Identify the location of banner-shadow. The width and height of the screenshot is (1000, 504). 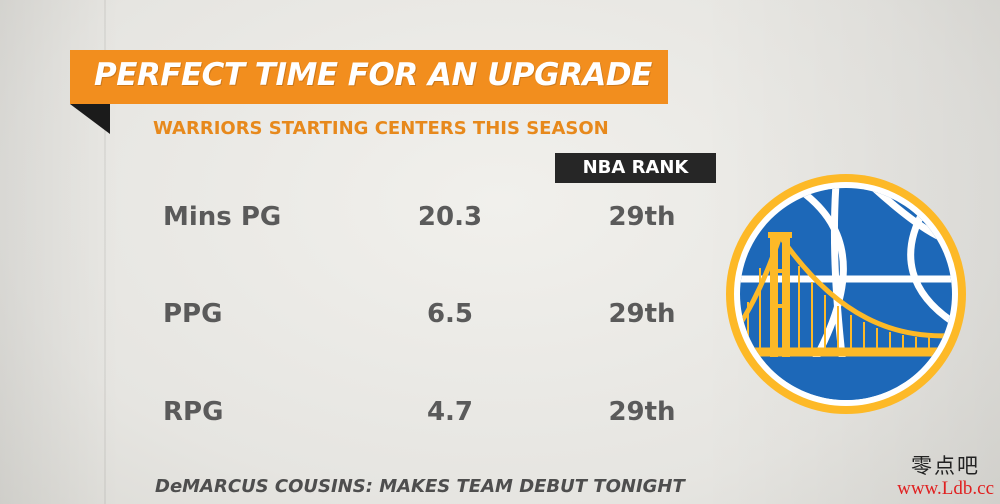
(90, 119).